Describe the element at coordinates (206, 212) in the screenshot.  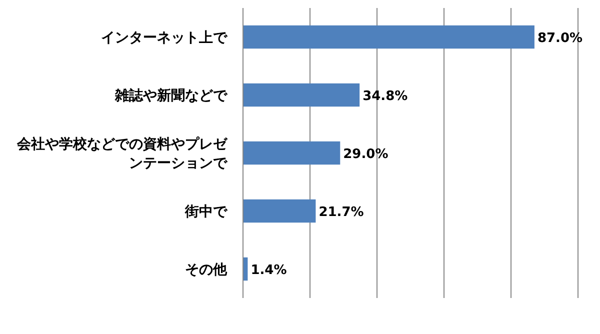
I see `y-tick-label: 街中で` at that location.